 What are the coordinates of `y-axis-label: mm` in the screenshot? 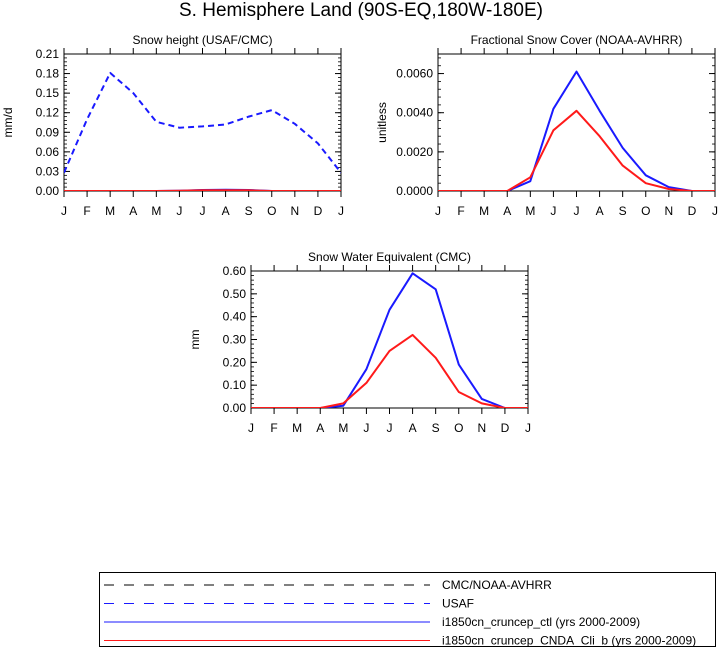 It's located at (195, 340).